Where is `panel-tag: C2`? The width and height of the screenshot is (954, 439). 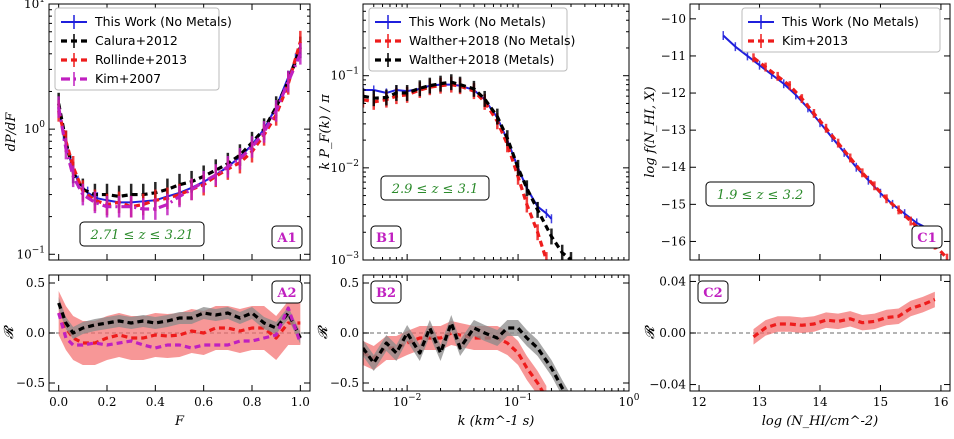 panel-tag: C2 is located at coordinates (712, 293).